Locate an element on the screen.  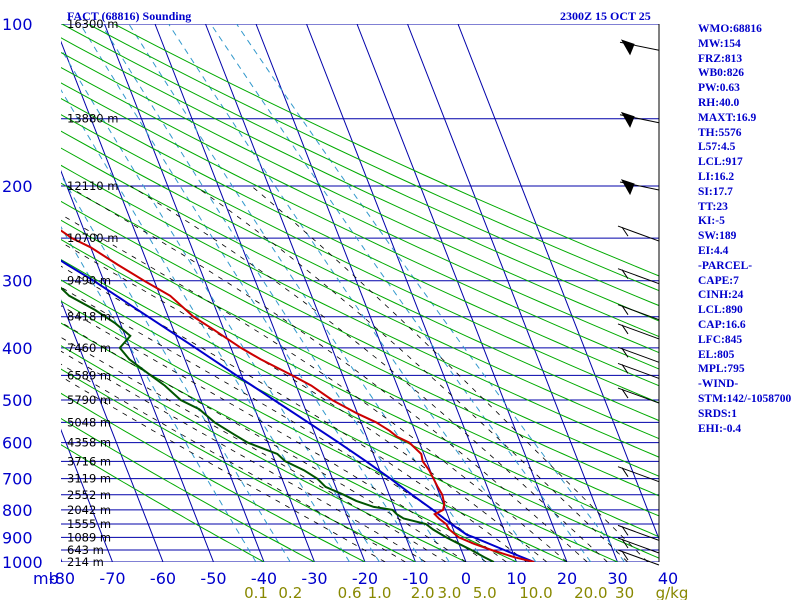
chart-title: FACT (68816) Sounding is located at coordinates (129, 16).